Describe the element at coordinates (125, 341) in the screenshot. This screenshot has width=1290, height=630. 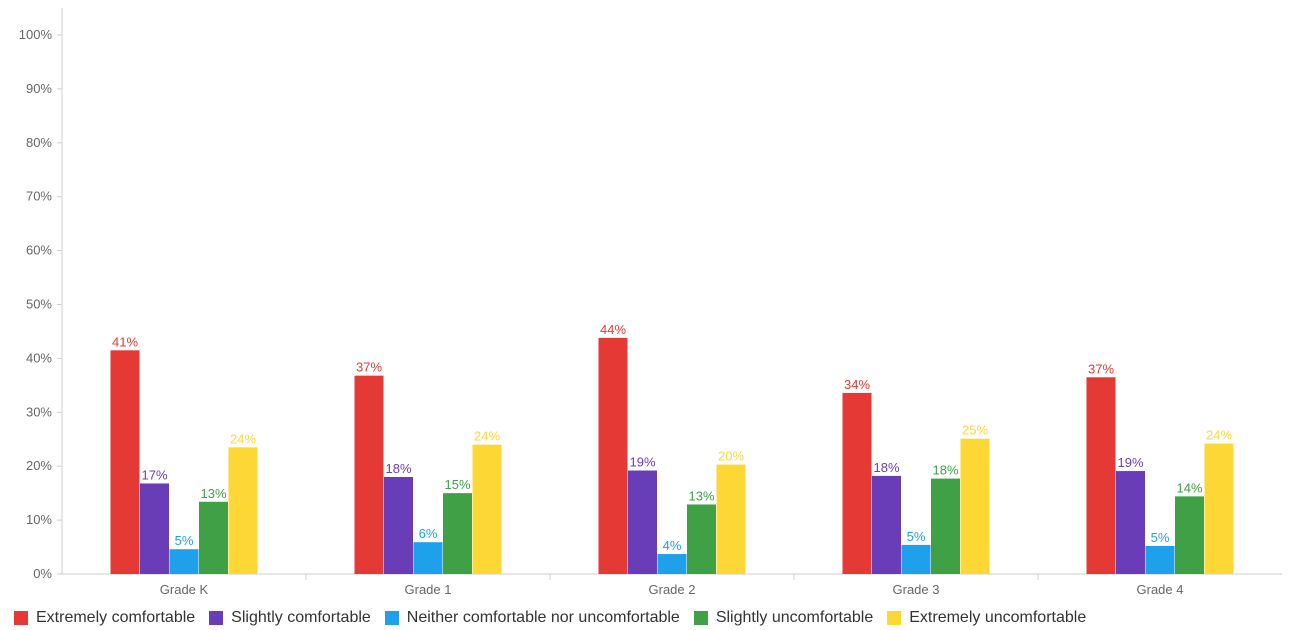
I see `bar-value-label: 41%` at that location.